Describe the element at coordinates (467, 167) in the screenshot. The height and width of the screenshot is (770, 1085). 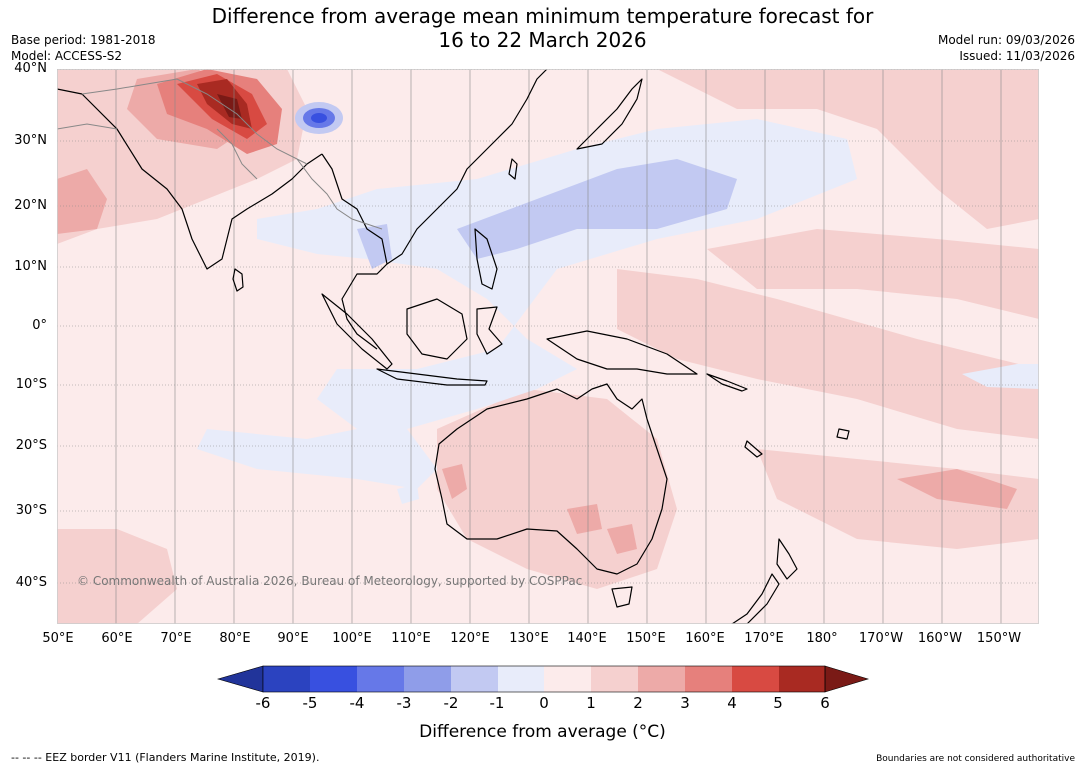
I see `china-coast` at that location.